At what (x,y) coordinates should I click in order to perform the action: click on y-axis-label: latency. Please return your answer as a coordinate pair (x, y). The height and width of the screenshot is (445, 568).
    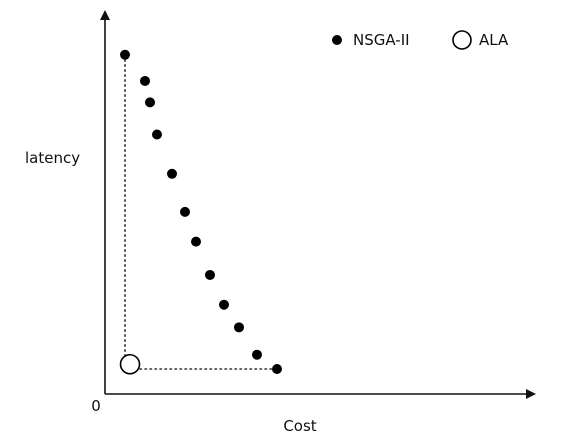
    Looking at the image, I should click on (52, 158).